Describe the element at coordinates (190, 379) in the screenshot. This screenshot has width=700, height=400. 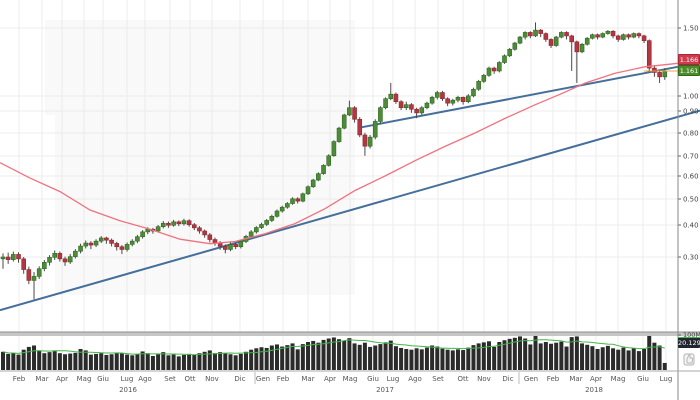
I see `month-label: Ott` at that location.